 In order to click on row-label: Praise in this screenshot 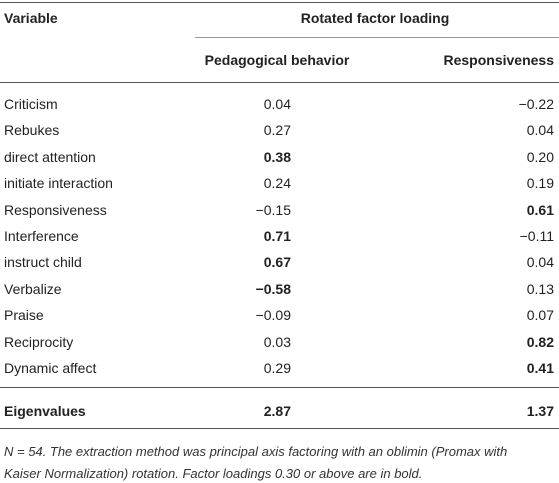, I will do `click(24, 315)`.